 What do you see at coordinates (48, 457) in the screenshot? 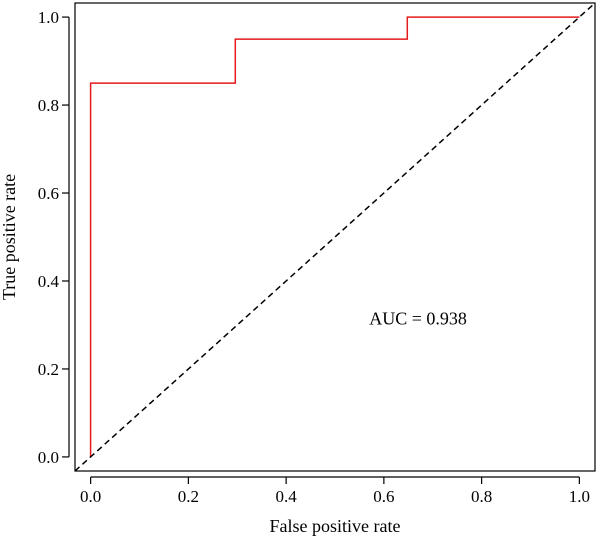
I see `y-tick-label: 0.0` at bounding box center [48, 457].